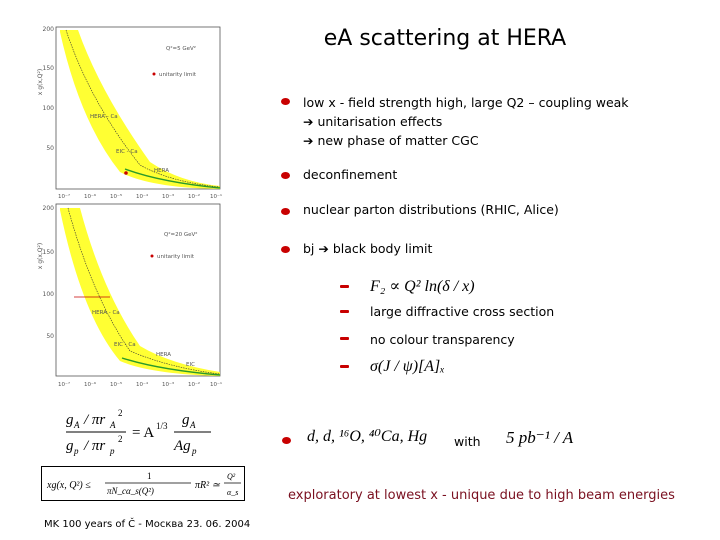 This screenshot has height=540, width=720. I want to click on svg-text: πN_cα_s(Q²), so click(130, 491).